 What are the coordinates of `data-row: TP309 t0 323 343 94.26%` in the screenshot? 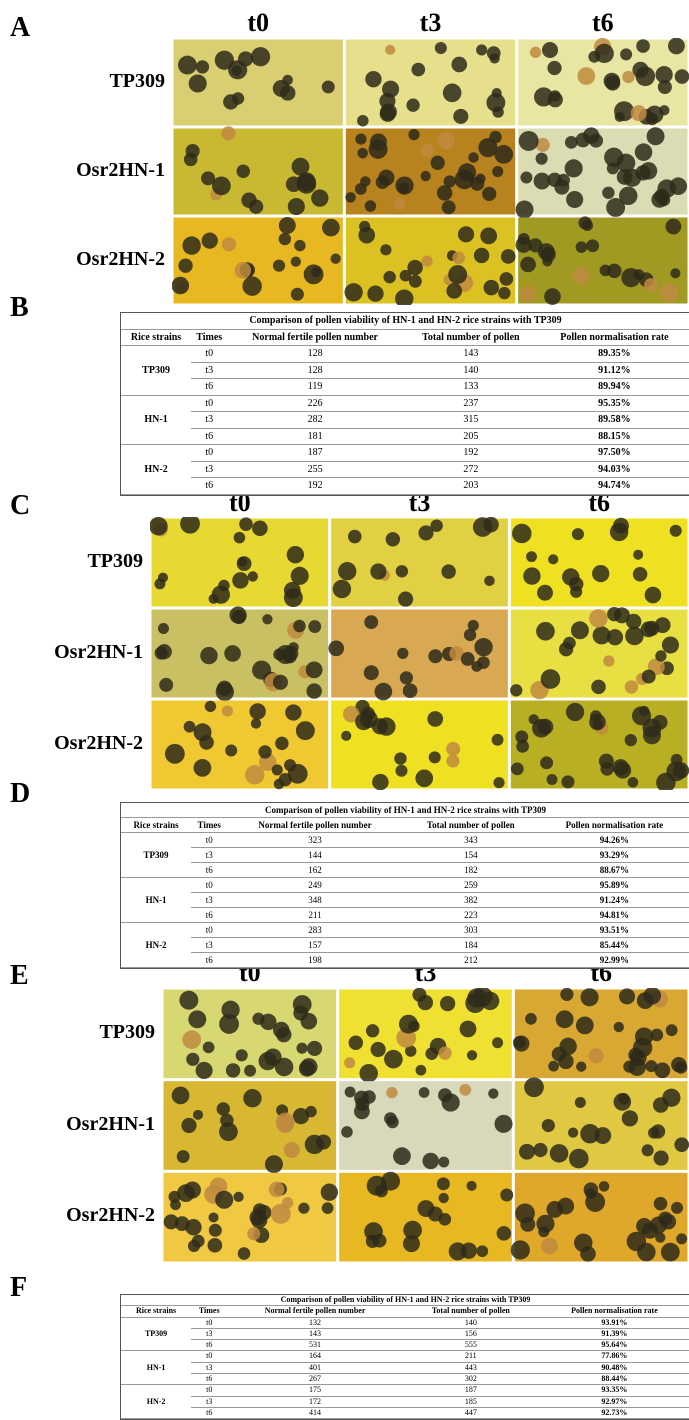 It's located at (405, 855).